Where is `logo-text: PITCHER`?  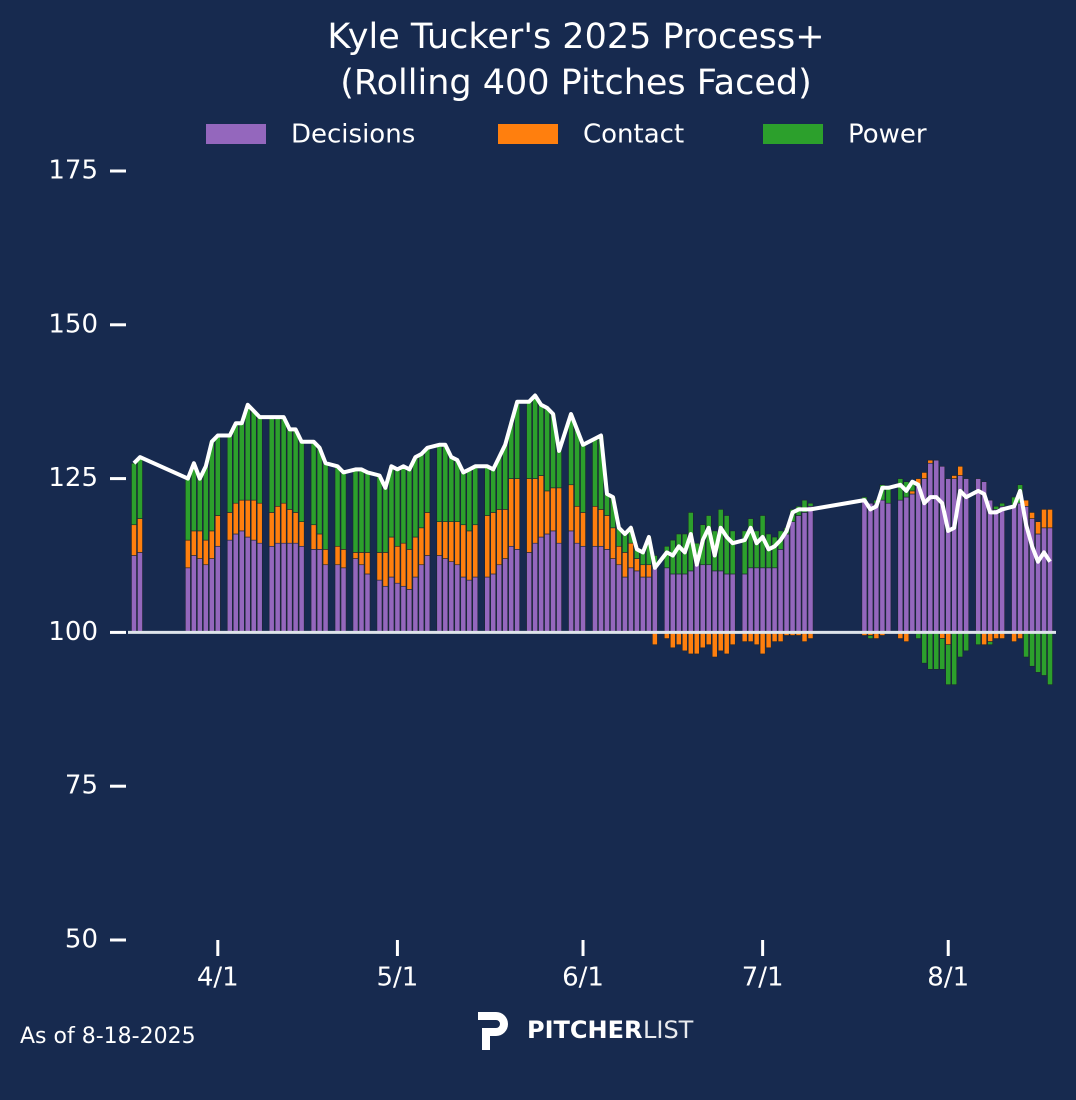
logo-text: PITCHER is located at coordinates (584, 1030).